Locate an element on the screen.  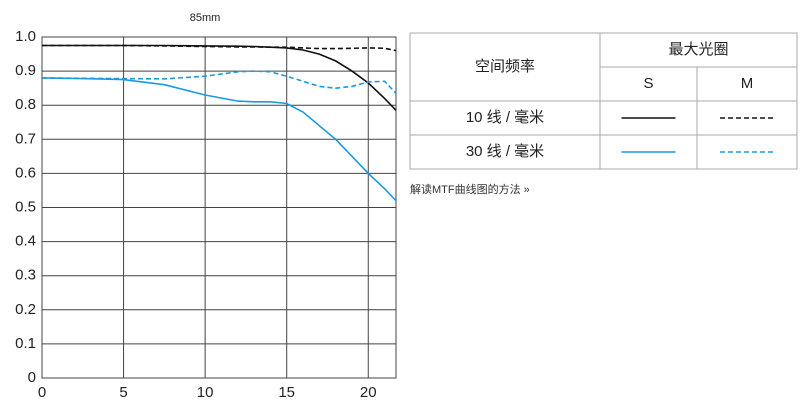
y-tick-label: 0.9 is located at coordinates (25, 70).